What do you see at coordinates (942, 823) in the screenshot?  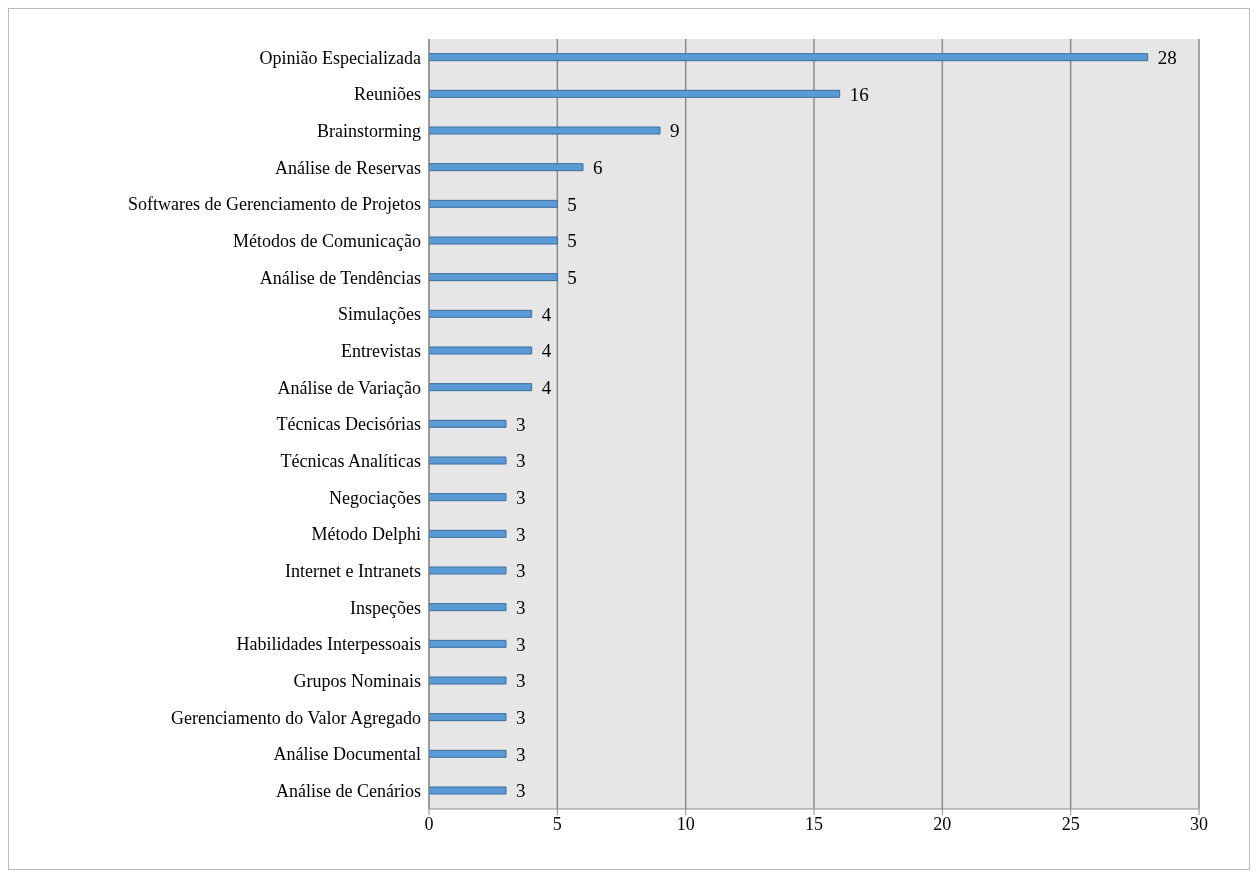 I see `x-tick-label: 20` at bounding box center [942, 823].